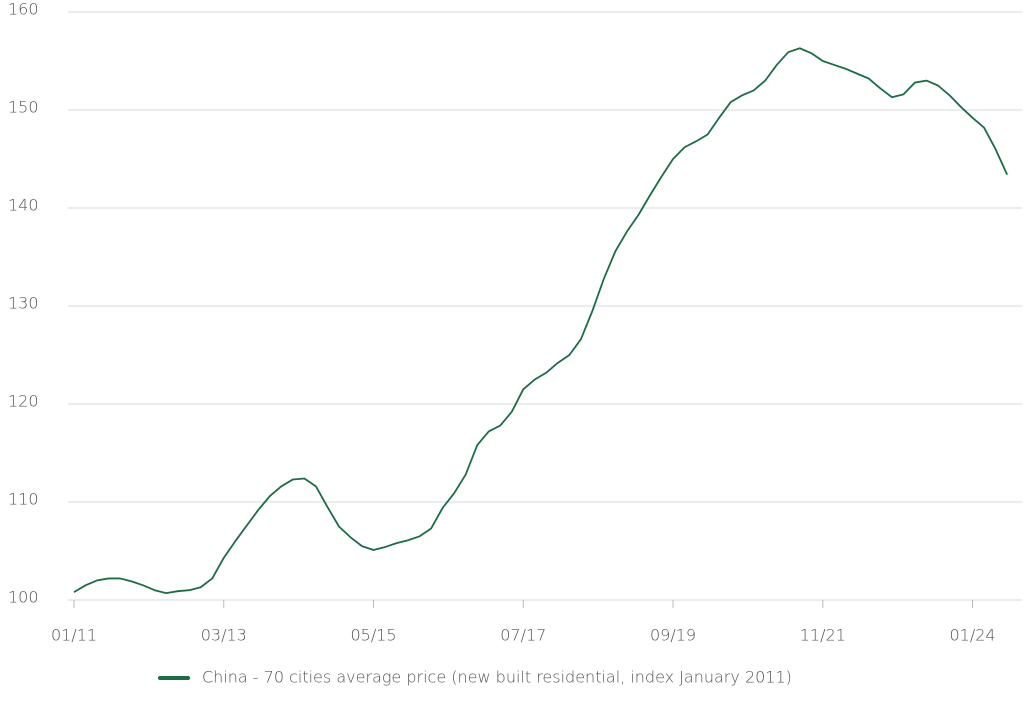 This screenshot has height=724, width=1035. Describe the element at coordinates (673, 635) in the screenshot. I see `x-tick-label: 09/19` at that location.